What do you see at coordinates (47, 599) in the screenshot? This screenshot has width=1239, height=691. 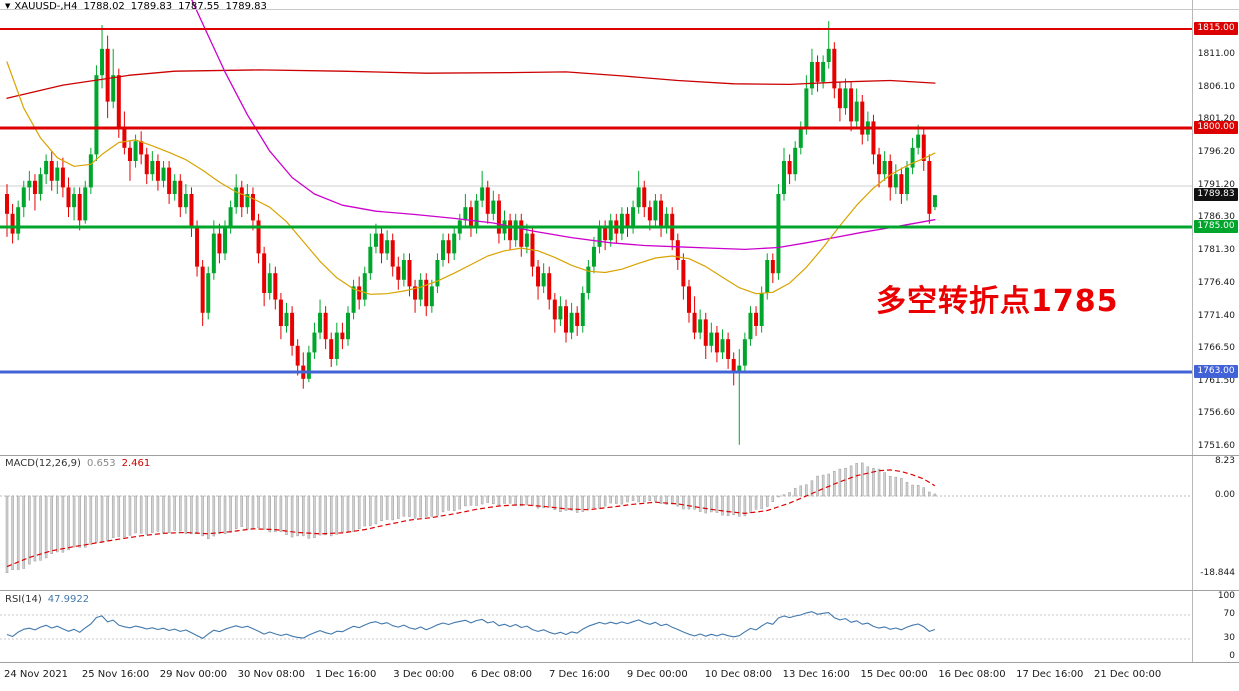 I see `rsi-indicator-label: RSI(14) 47.9922` at bounding box center [47, 599].